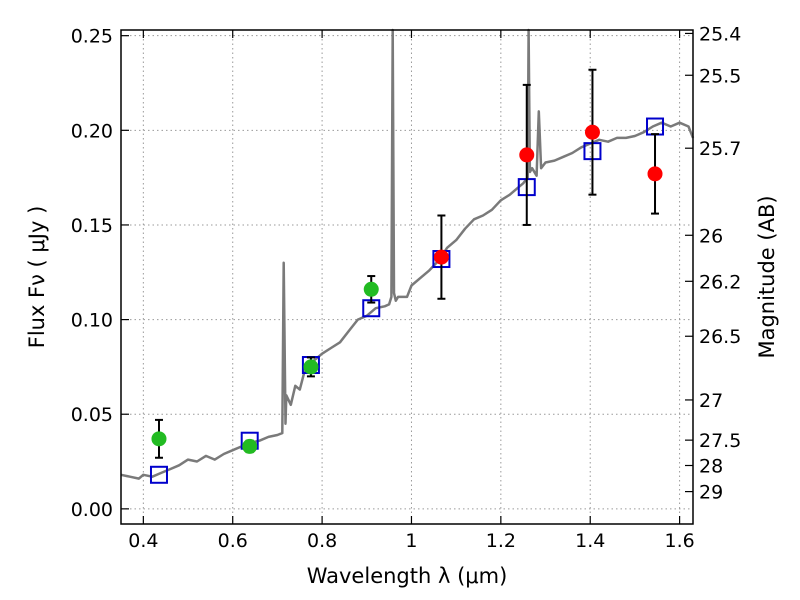 The height and width of the screenshot is (600, 800). Describe the element at coordinates (711, 493) in the screenshot. I see `magnitude-tick-label: 29` at that location.